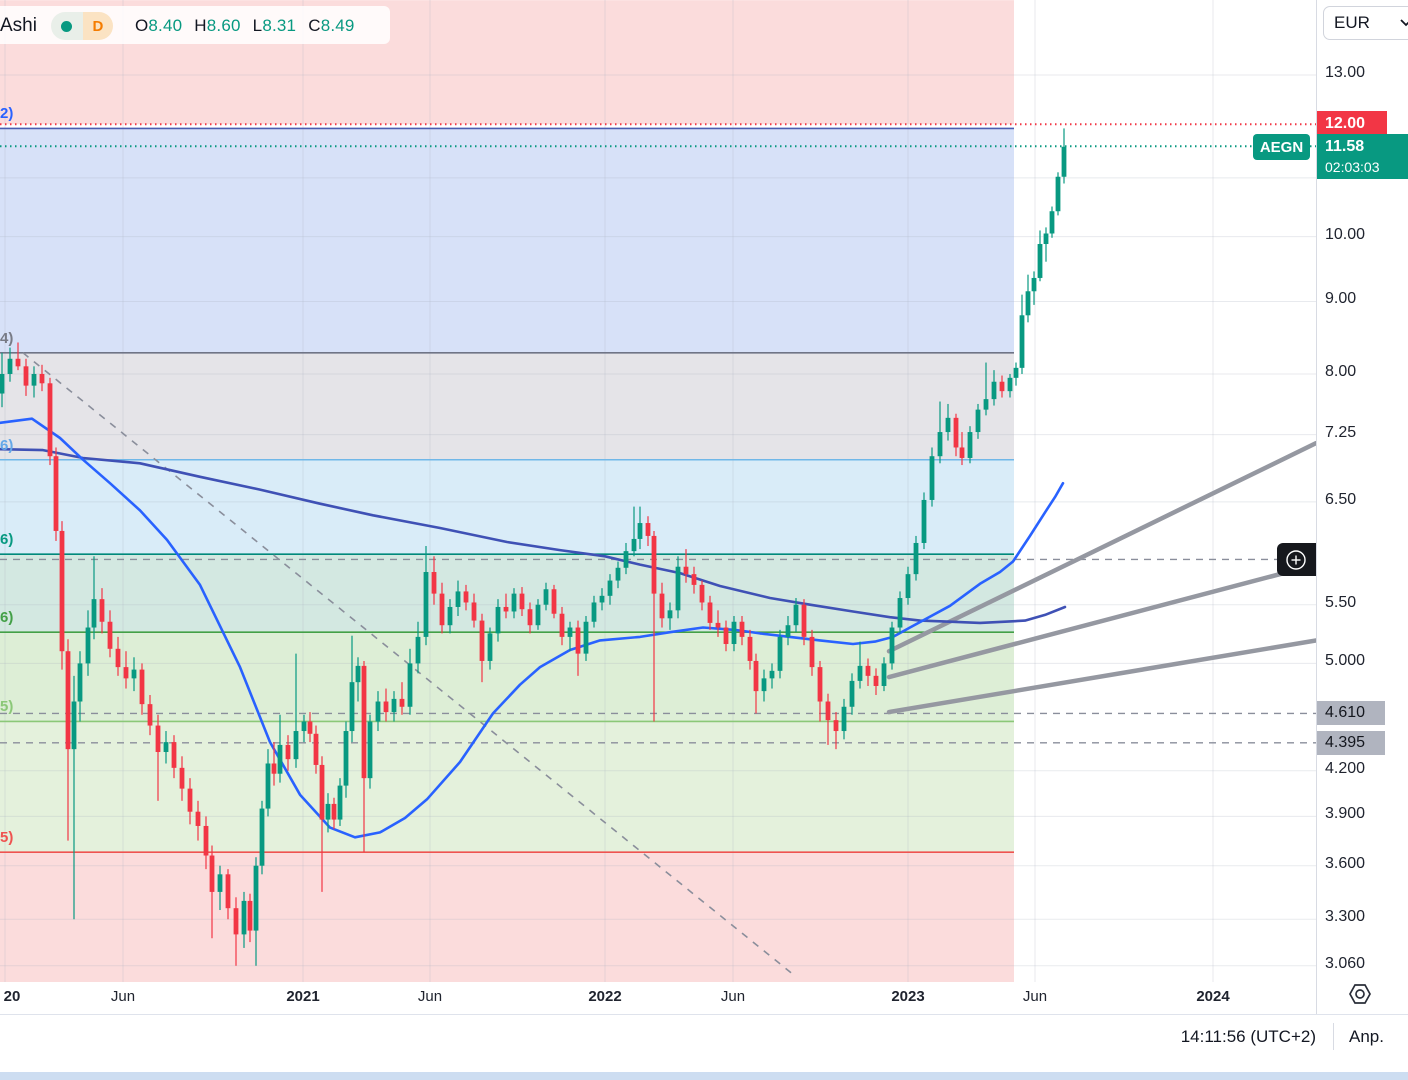 This screenshot has height=1080, width=1408. I want to click on alert-price-badge: 12.00, so click(1352, 124).